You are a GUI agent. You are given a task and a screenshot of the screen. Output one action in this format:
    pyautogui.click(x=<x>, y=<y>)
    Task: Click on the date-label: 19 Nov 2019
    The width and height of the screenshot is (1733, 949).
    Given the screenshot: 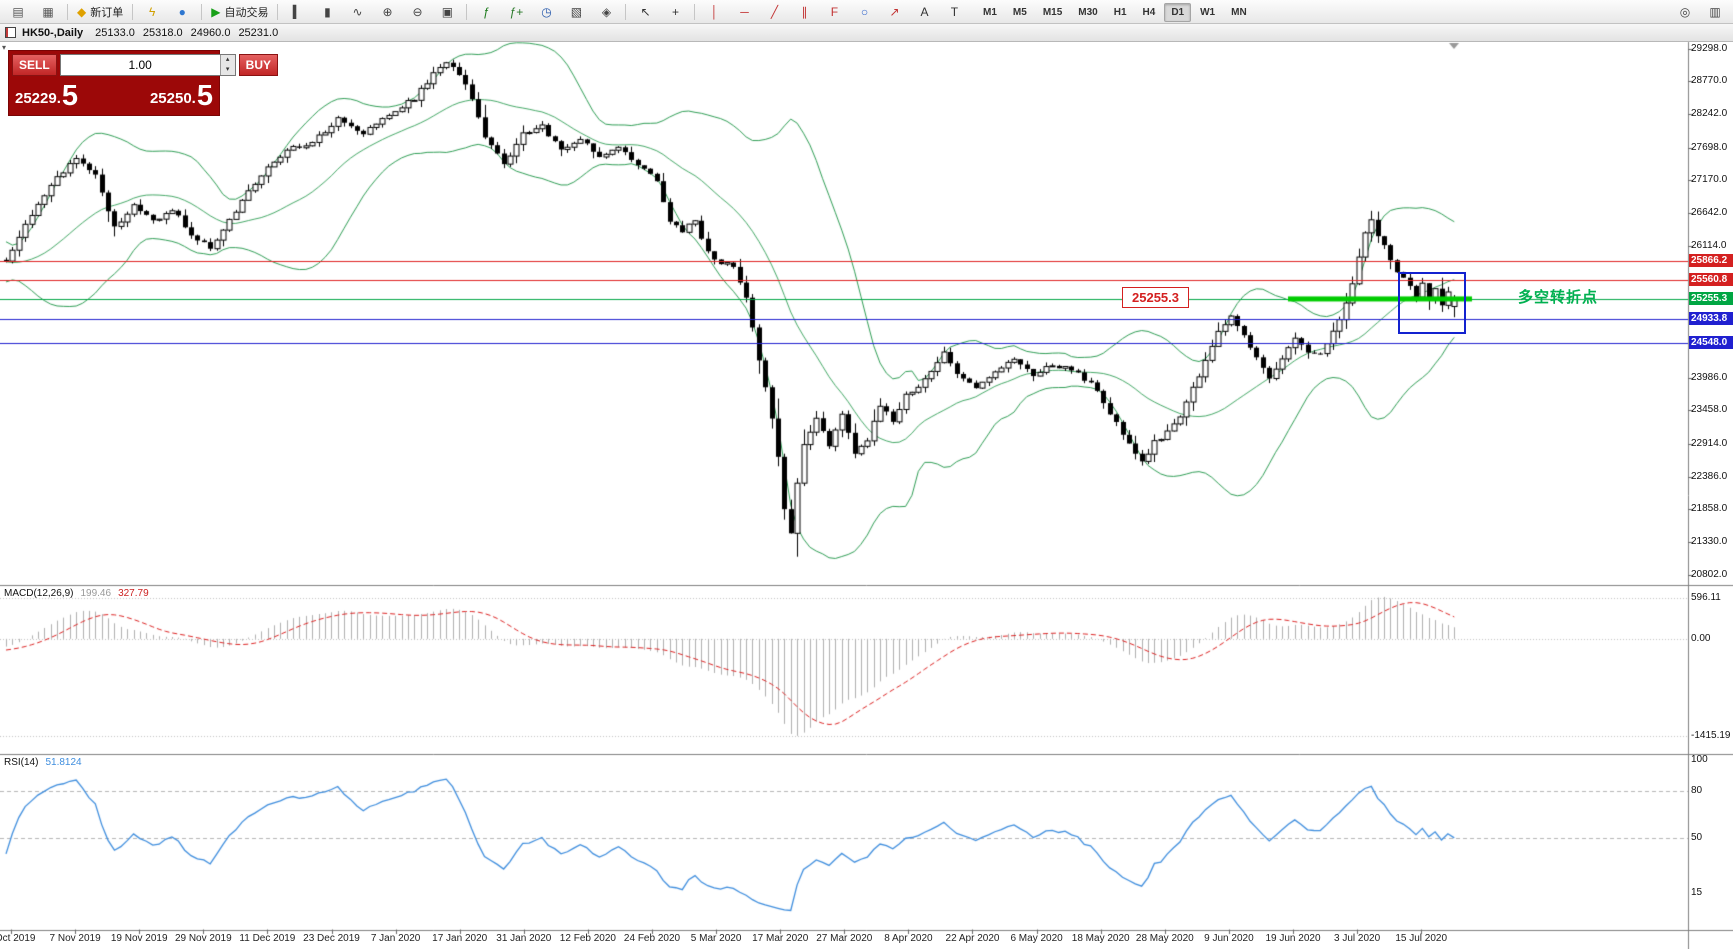 What is the action you would take?
    pyautogui.click(x=139, y=938)
    